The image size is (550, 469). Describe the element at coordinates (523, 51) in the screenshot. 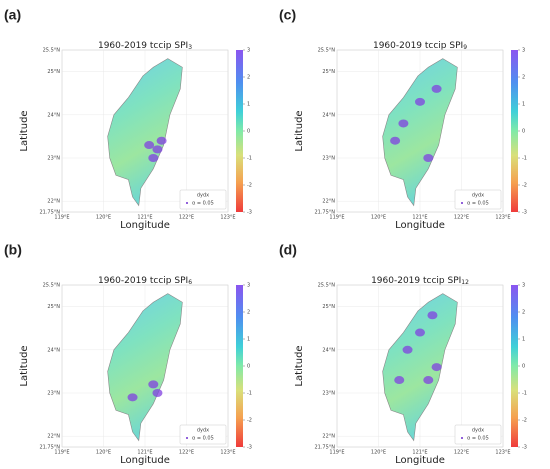

I see `colorbar-tick-label: 3` at that location.